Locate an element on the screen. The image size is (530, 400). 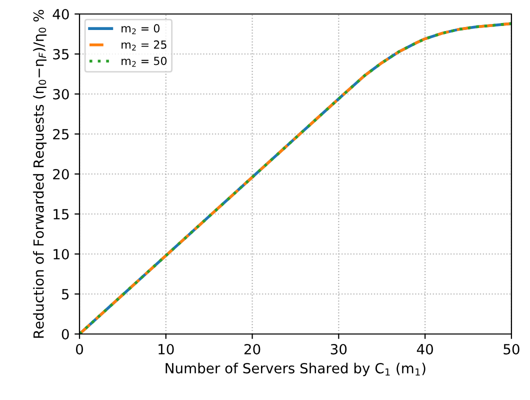
y-tick-label: 30 is located at coordinates (61, 94).